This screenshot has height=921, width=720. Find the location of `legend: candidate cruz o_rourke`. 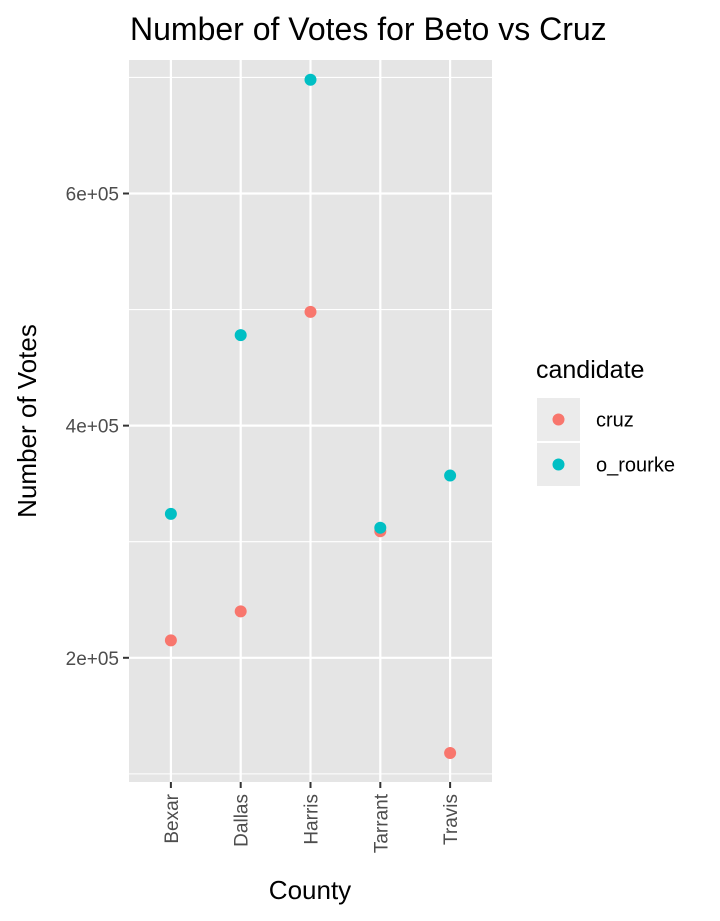

legend: candidate cruz o_rourke is located at coordinates (605, 421).